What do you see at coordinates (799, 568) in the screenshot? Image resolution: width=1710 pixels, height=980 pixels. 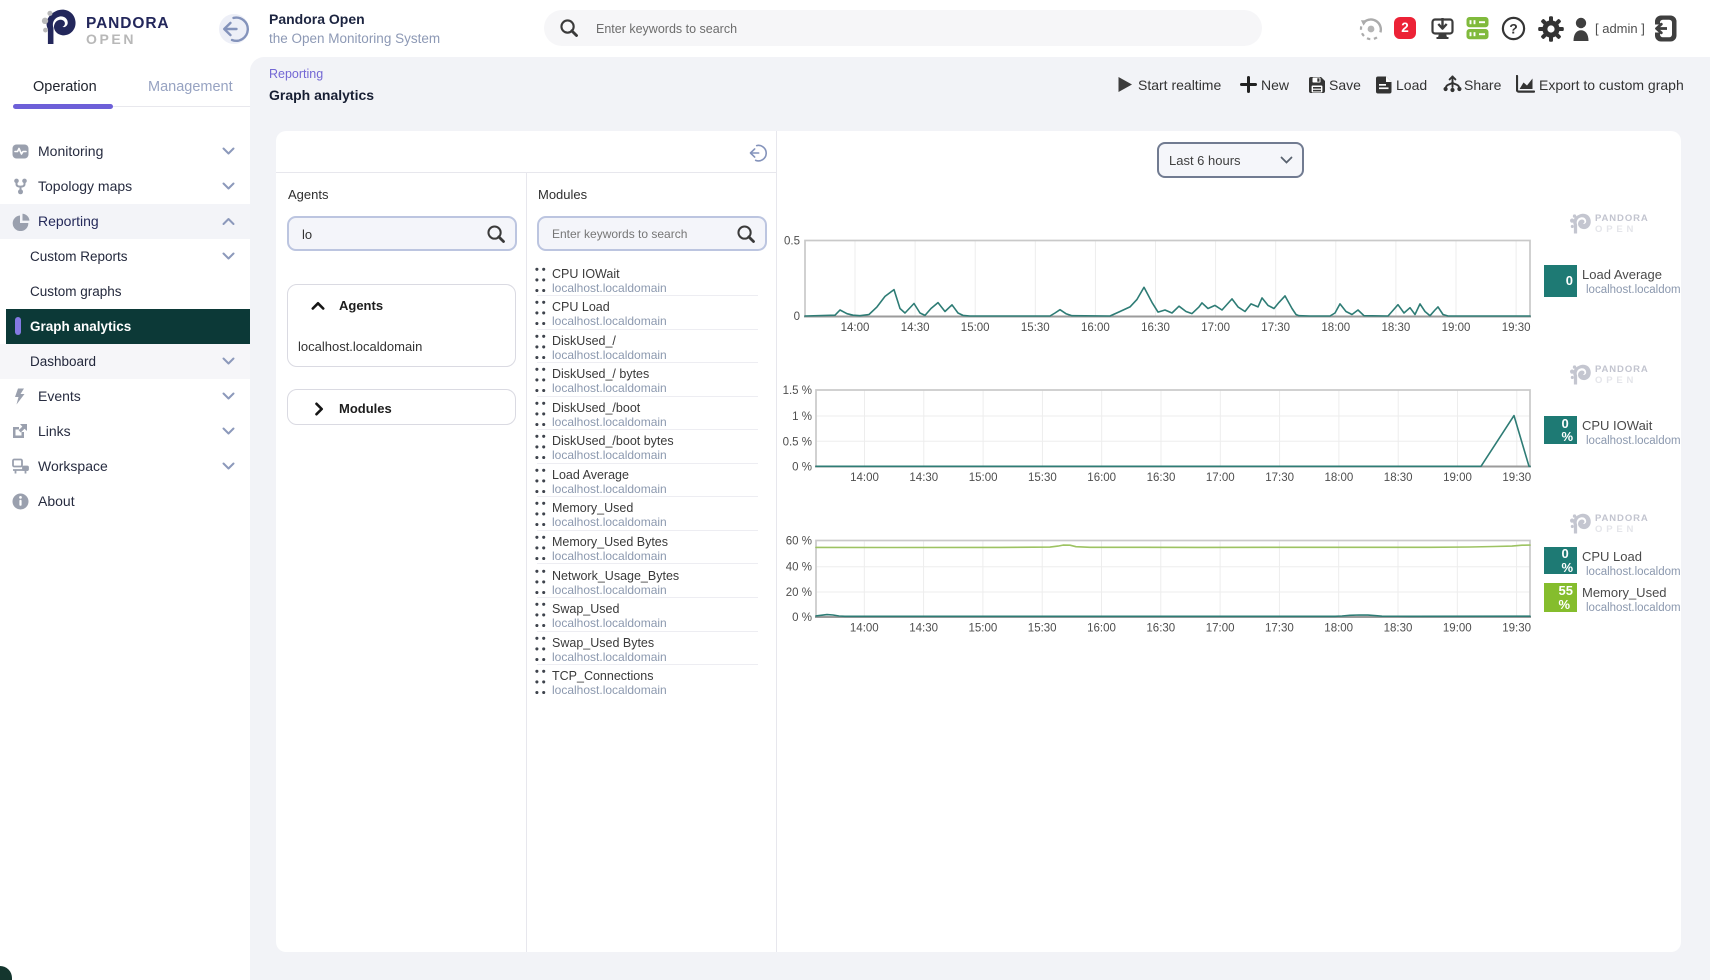 I see `svg-text: 40 %` at bounding box center [799, 568].